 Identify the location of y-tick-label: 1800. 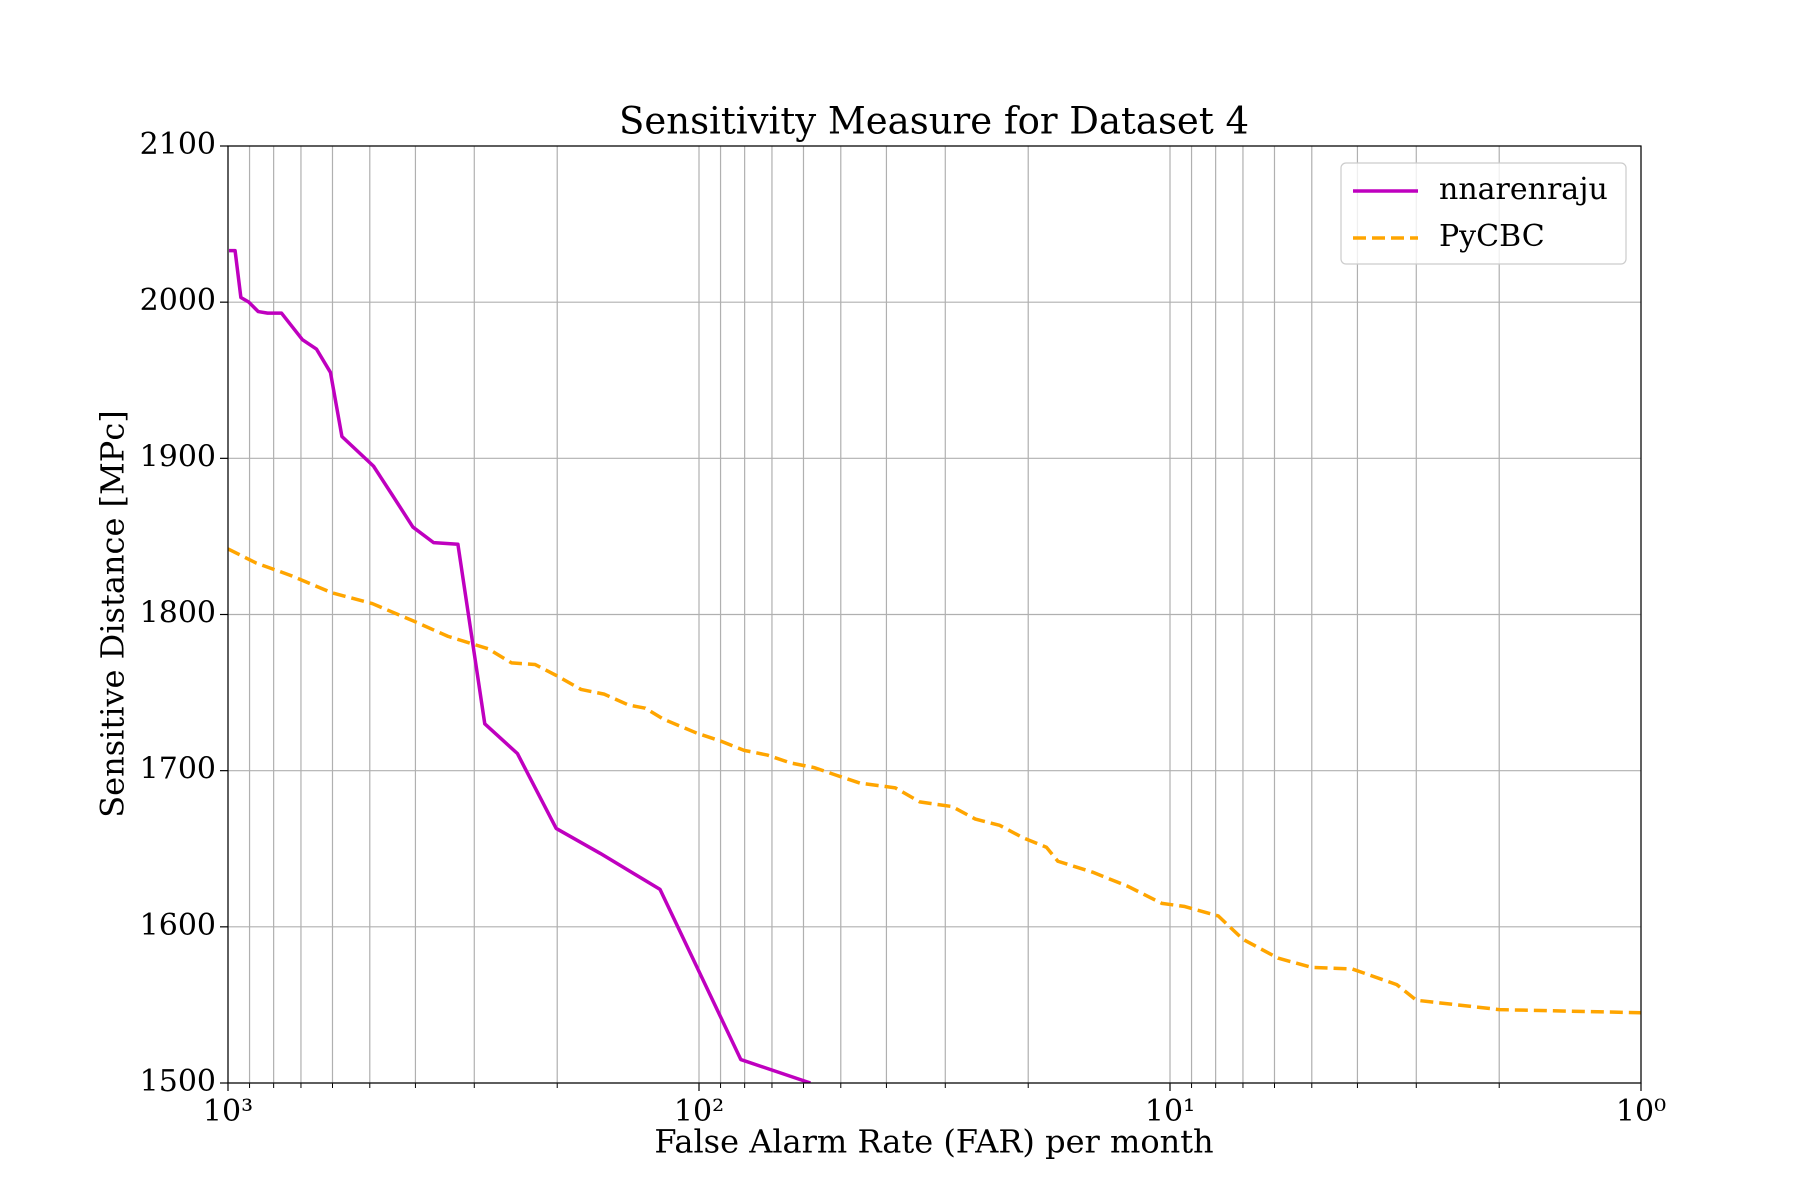
(178, 613).